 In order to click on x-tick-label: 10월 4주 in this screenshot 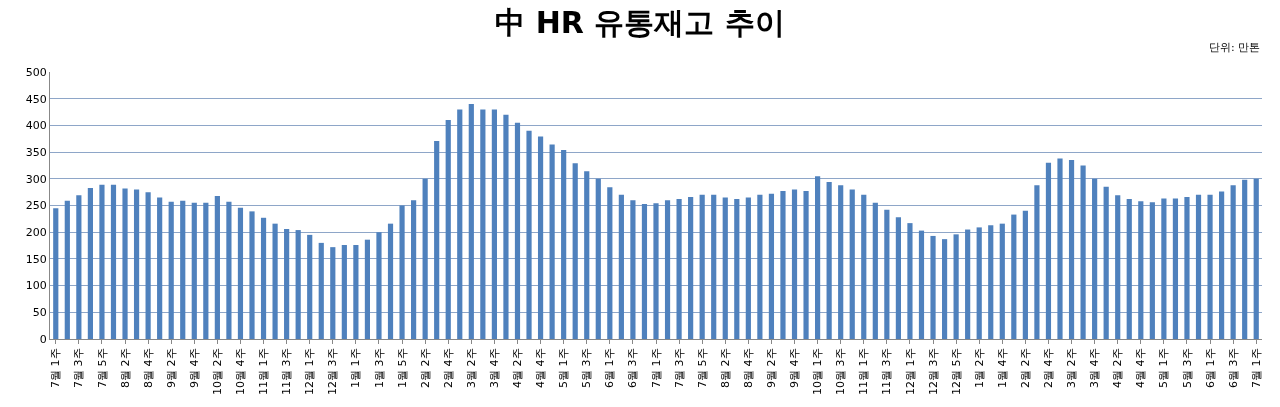, I will do `click(241, 371)`.